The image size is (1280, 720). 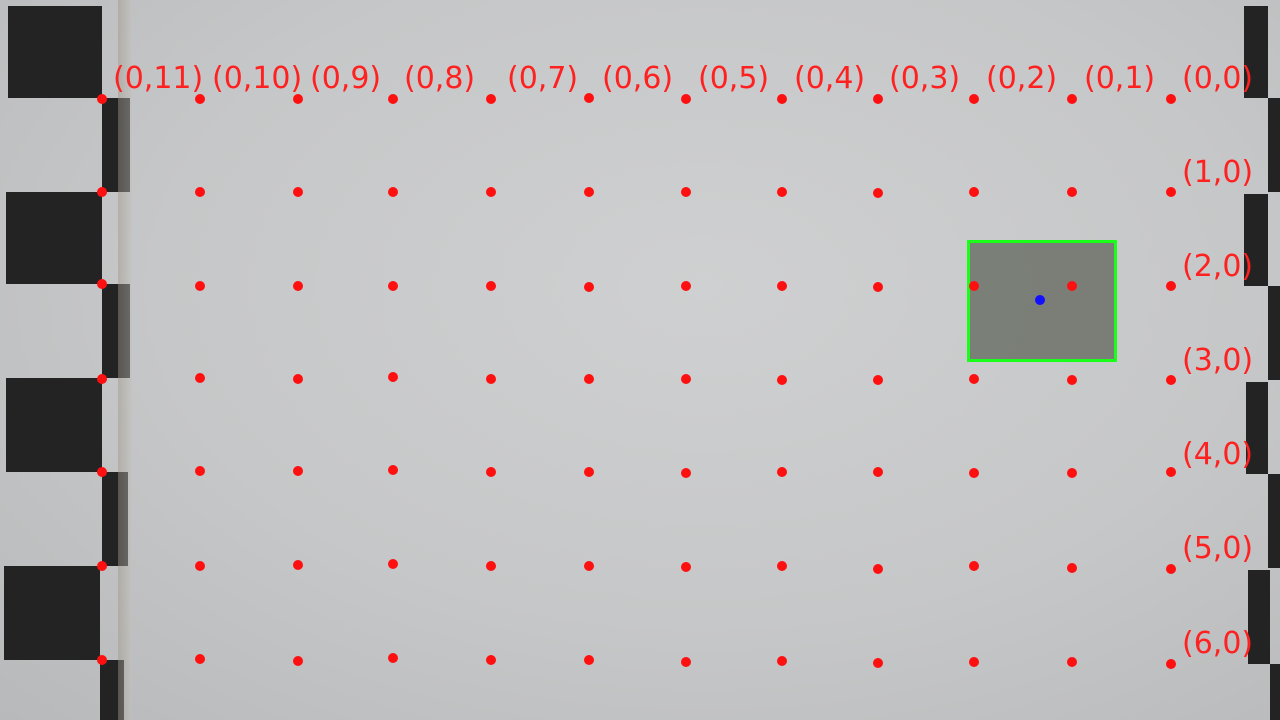 What do you see at coordinates (734, 78) in the screenshot?
I see `top-grid-label: (0,5)` at bounding box center [734, 78].